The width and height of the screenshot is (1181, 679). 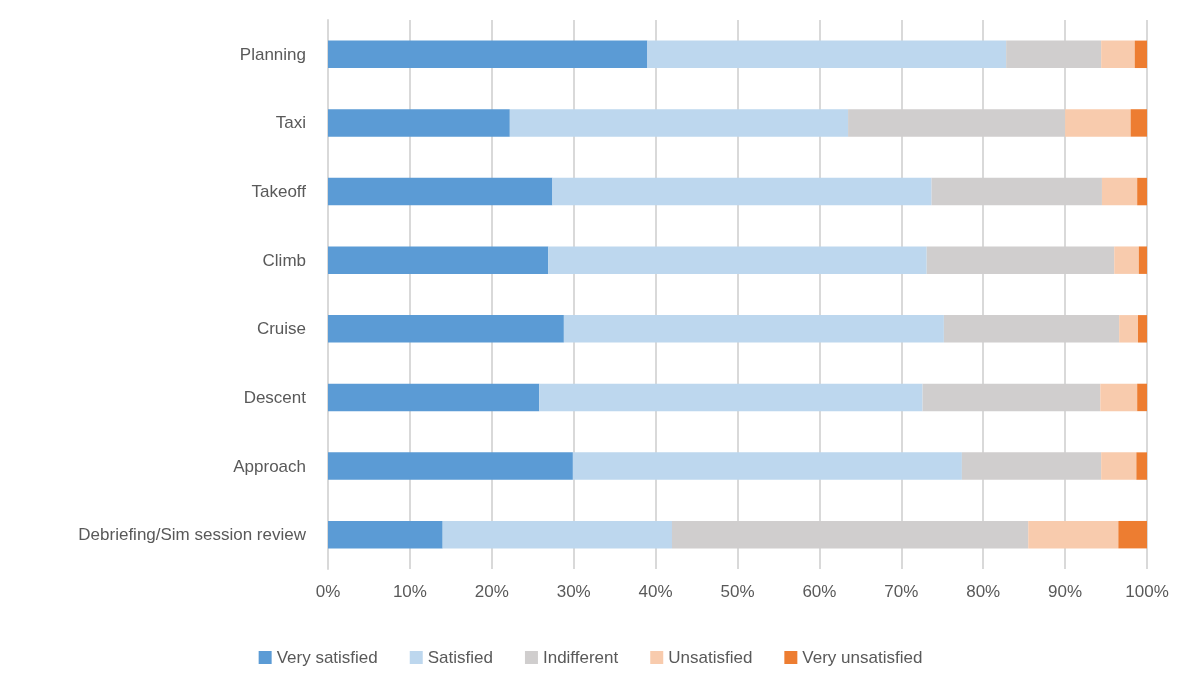 I want to click on x-tick-label: 100%, so click(x=1147, y=591).